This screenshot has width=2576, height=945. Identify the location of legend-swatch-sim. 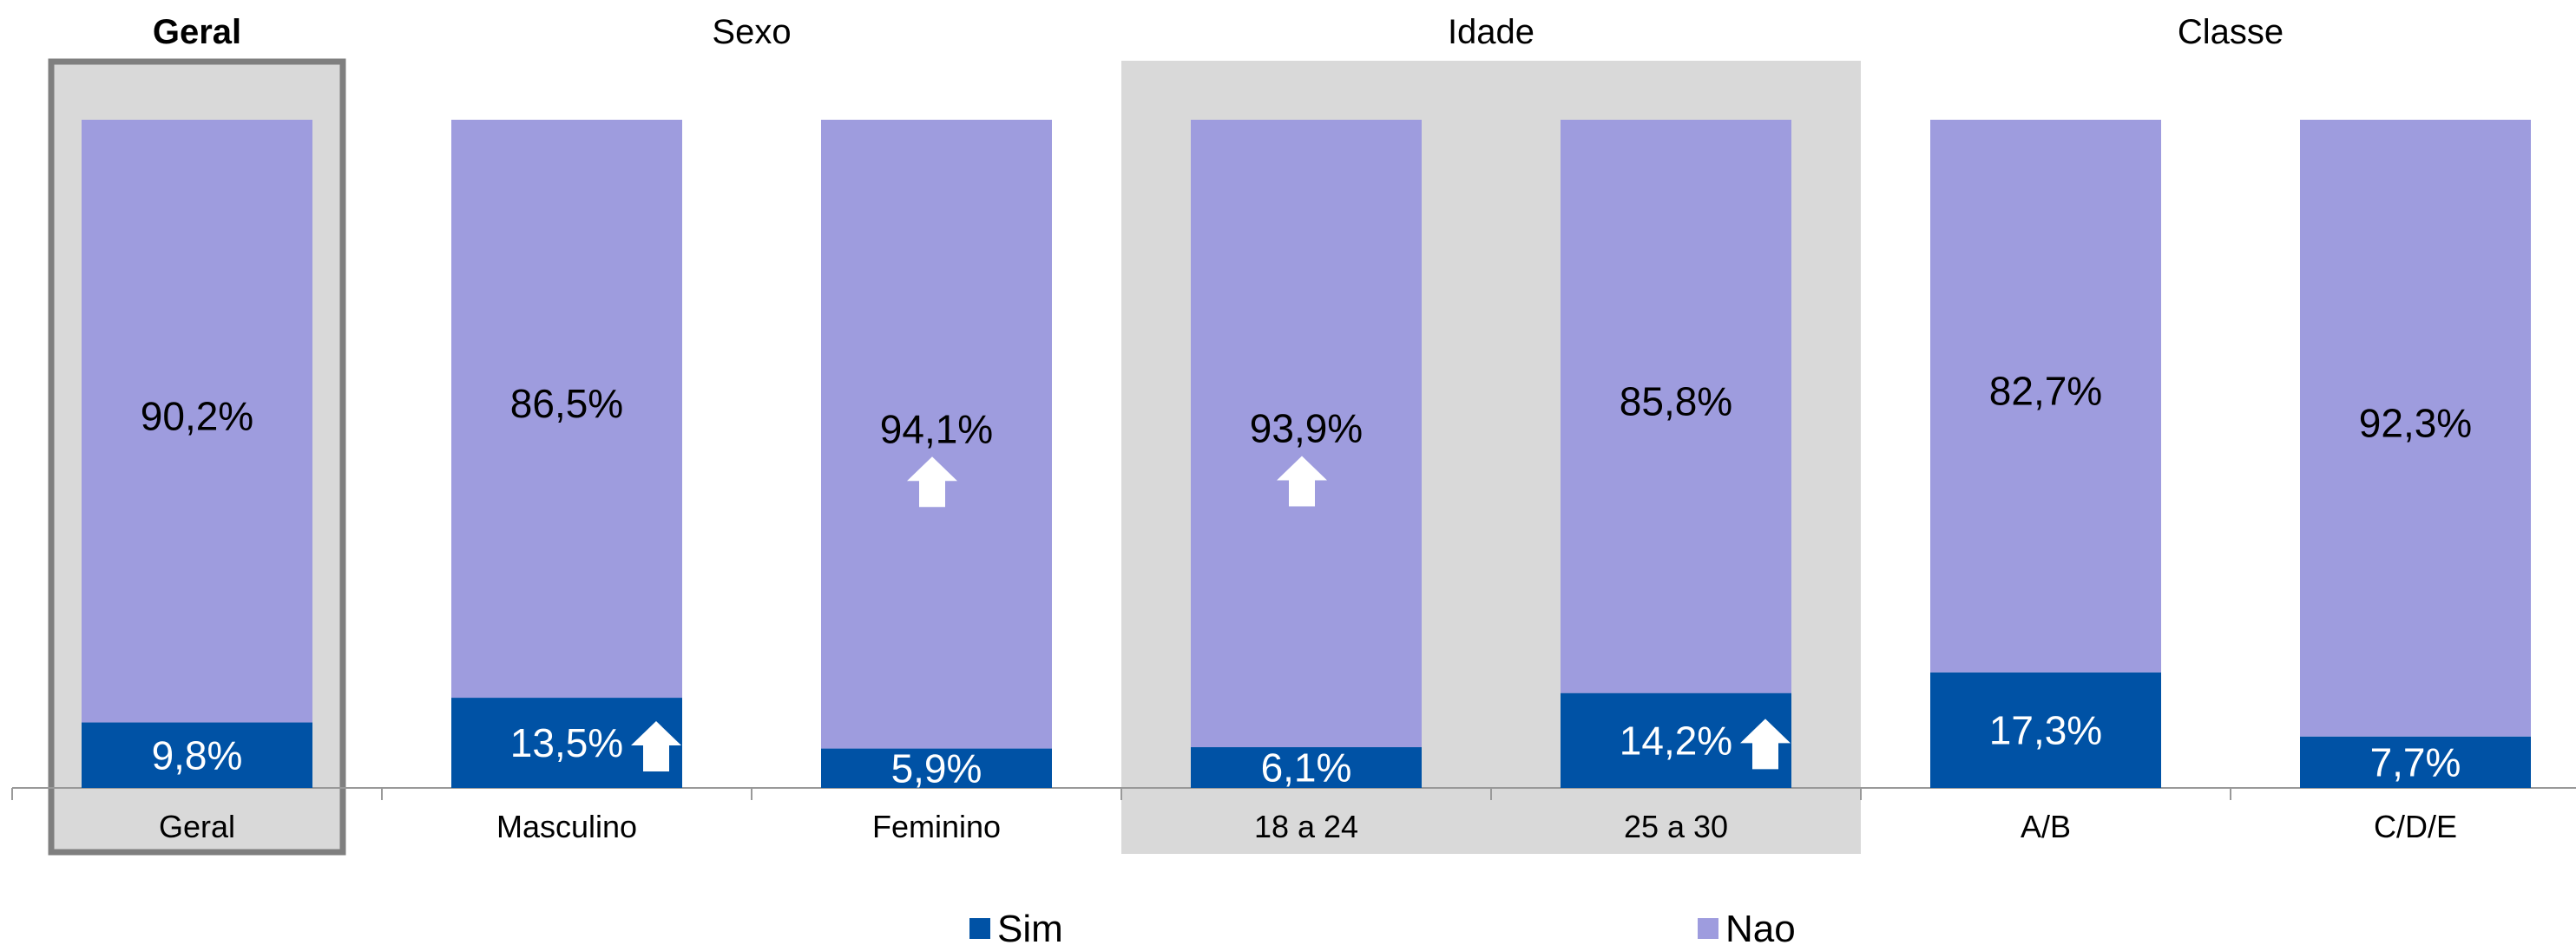
(980, 928).